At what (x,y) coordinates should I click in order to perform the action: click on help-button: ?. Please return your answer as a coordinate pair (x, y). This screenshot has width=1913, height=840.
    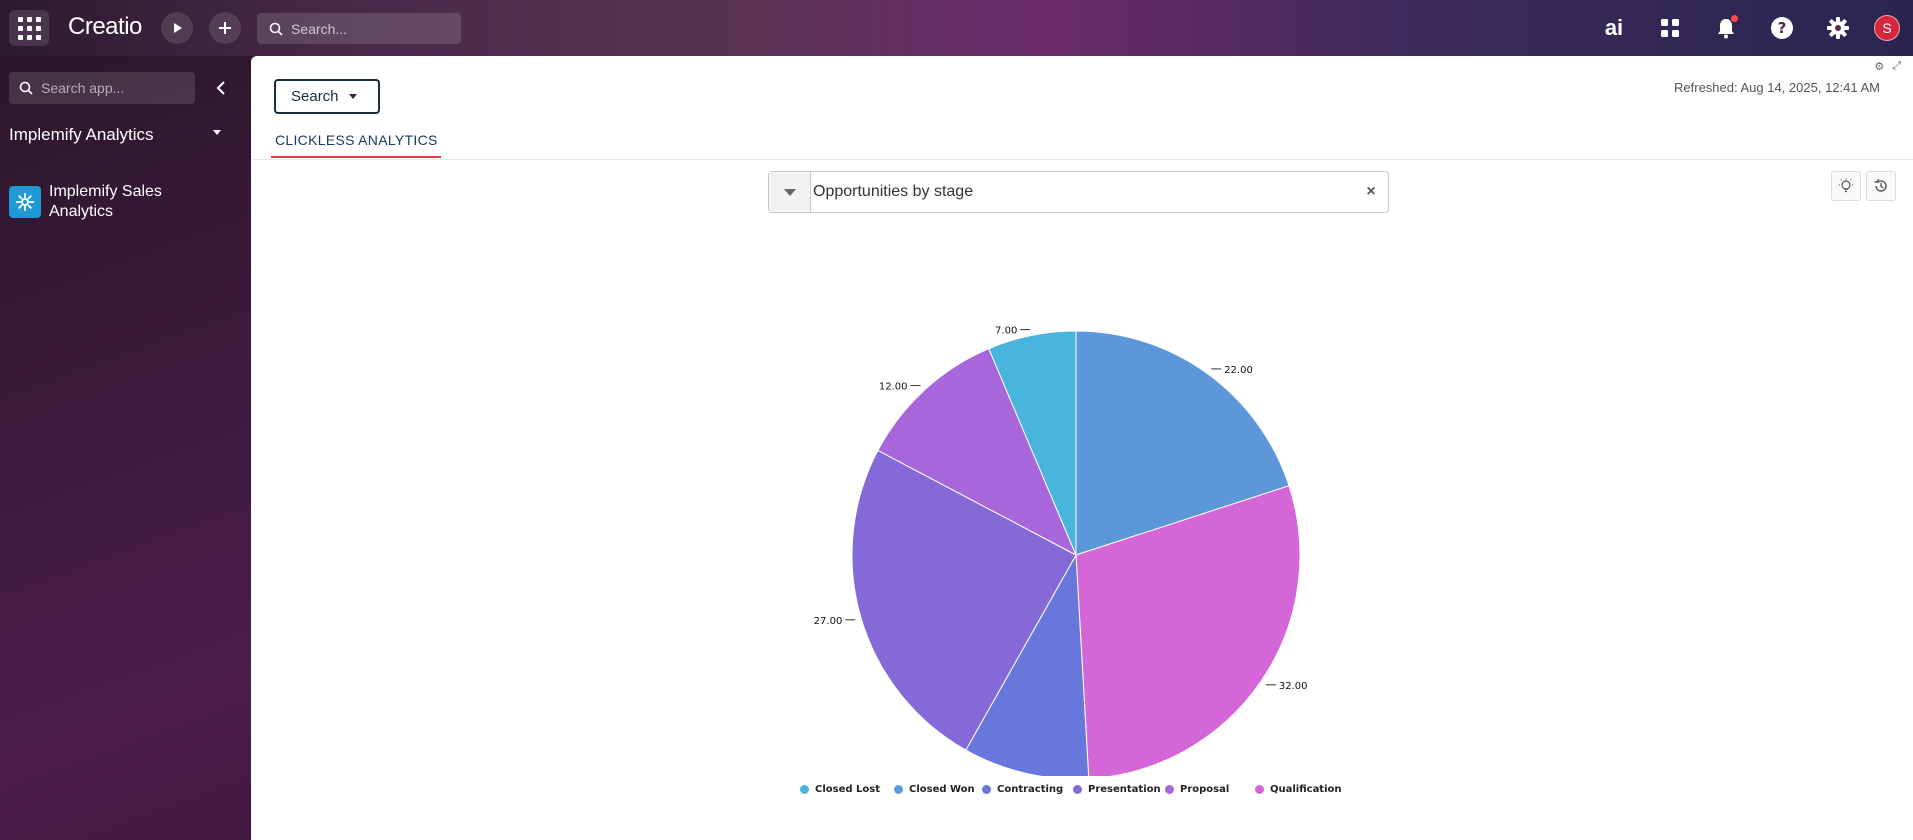
    Looking at the image, I should click on (1782, 28).